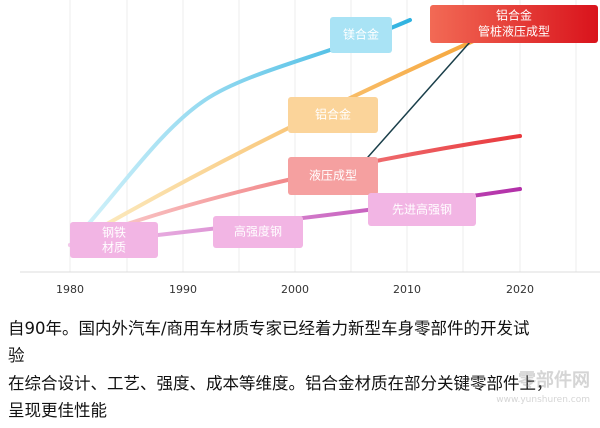  What do you see at coordinates (514, 31) in the screenshot?
I see `label-text: 管桩液压成型` at bounding box center [514, 31].